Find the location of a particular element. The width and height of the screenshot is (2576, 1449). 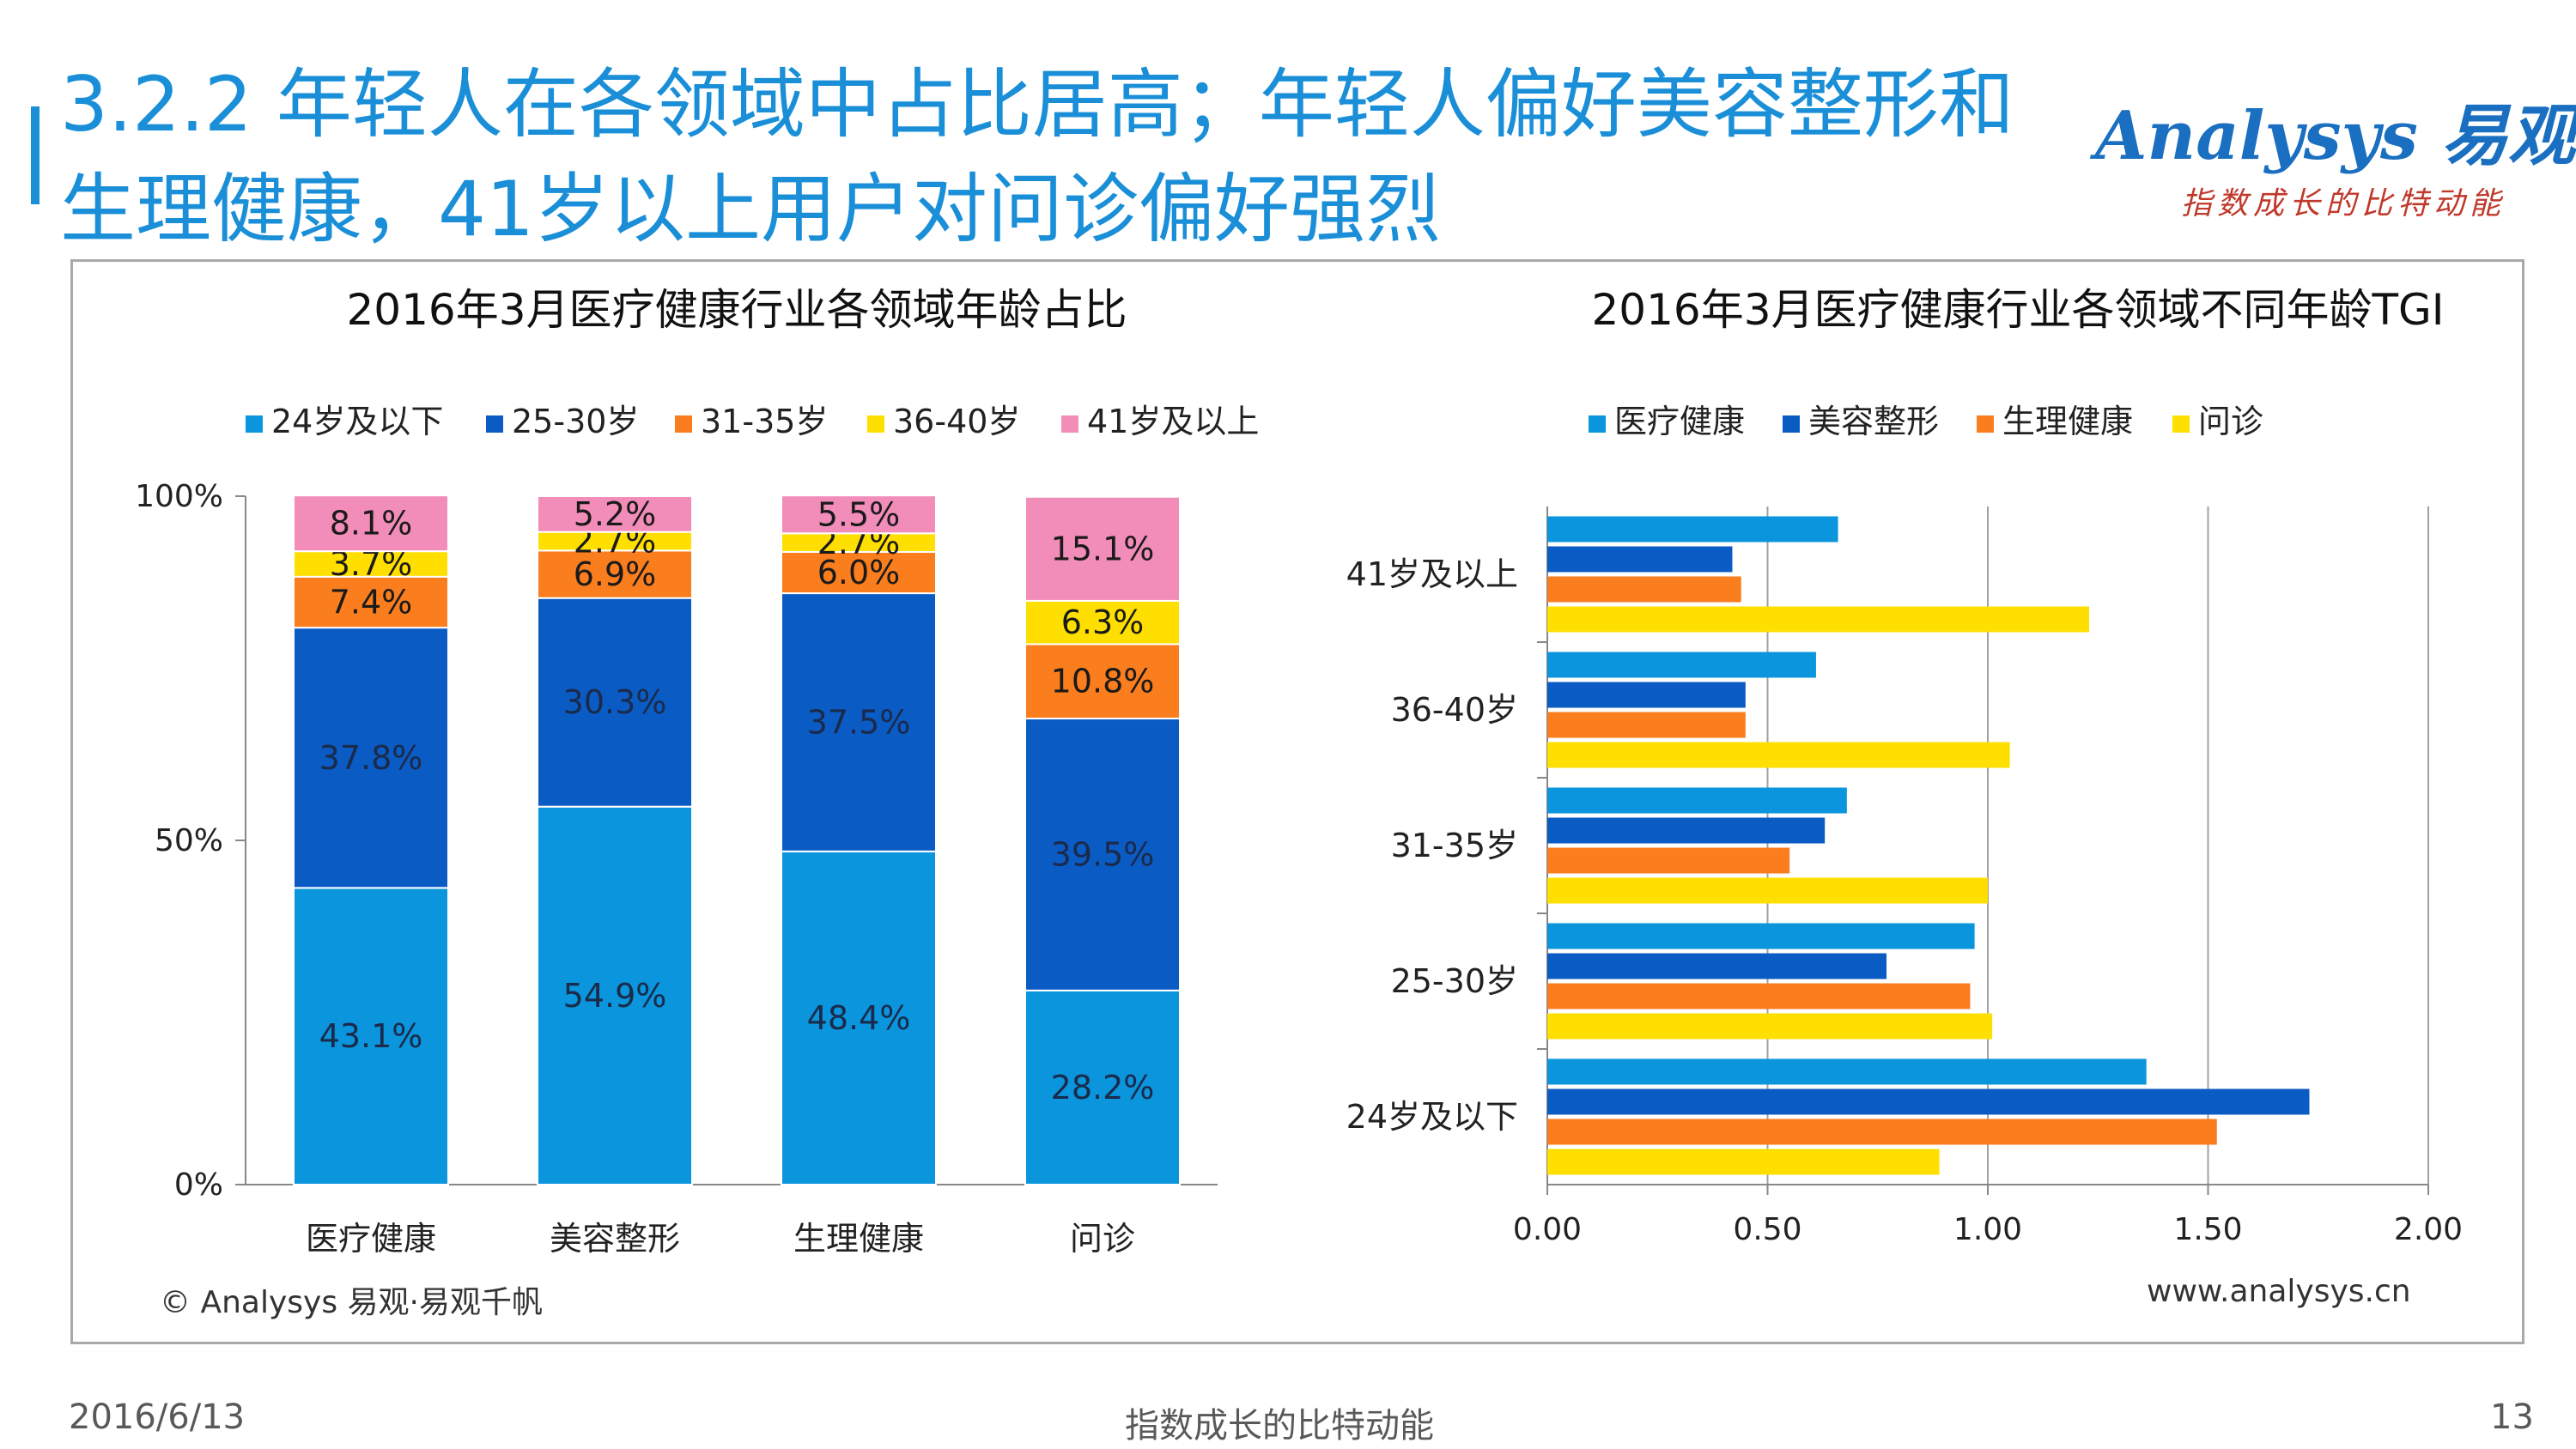

chart2-category-label: 31-35岁 is located at coordinates (1455, 845).